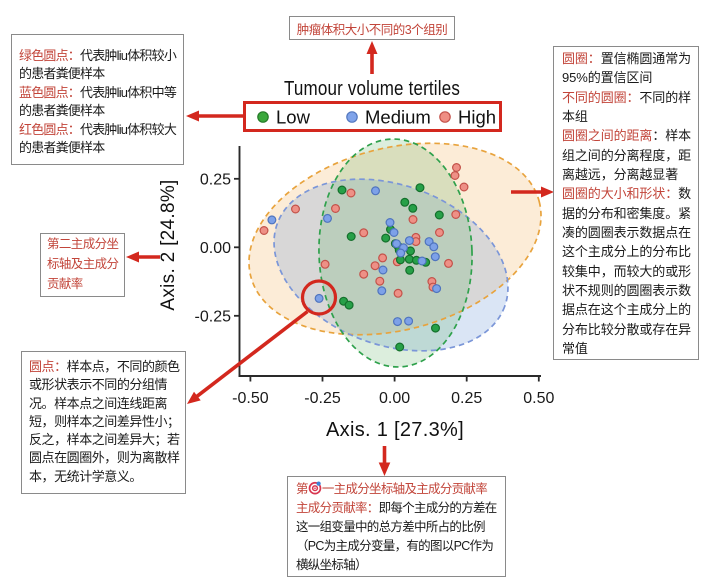 This screenshot has width=709, height=581. What do you see at coordinates (398, 117) in the screenshot?
I see `svg-text: Medium` at bounding box center [398, 117].